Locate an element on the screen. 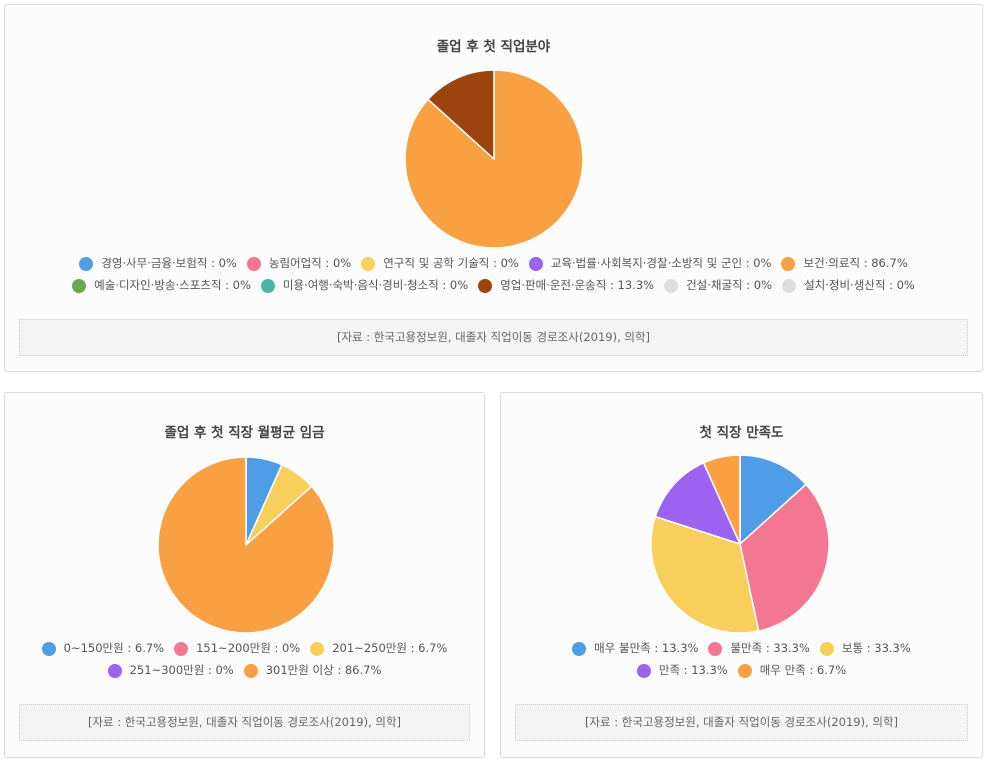 This screenshot has height=762, width=992. pie-slice-불만족 is located at coordinates (784, 557).